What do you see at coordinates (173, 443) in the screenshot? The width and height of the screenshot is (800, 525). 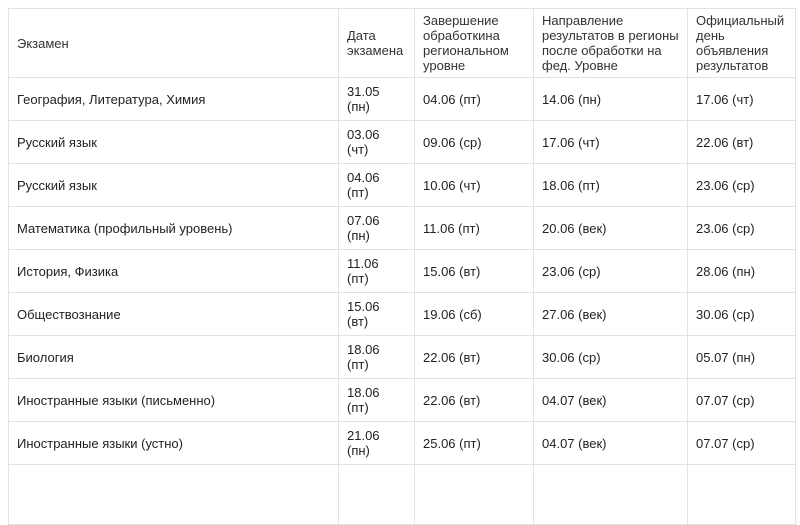 I see `cell-exam: Иностранные языки (устно)` at bounding box center [173, 443].